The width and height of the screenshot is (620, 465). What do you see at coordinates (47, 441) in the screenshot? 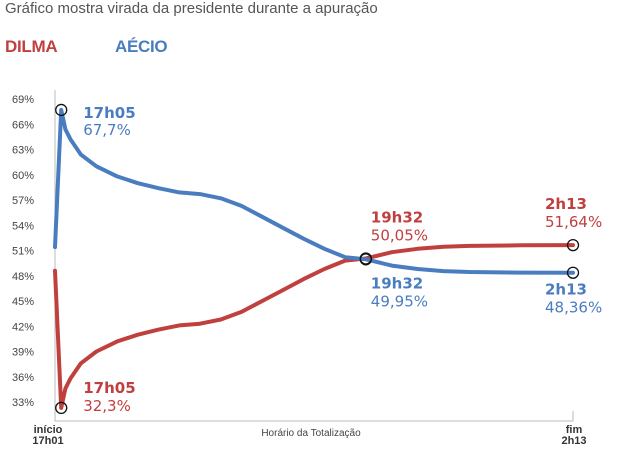
I see `x-start-label-line2: 17h01` at bounding box center [47, 441].